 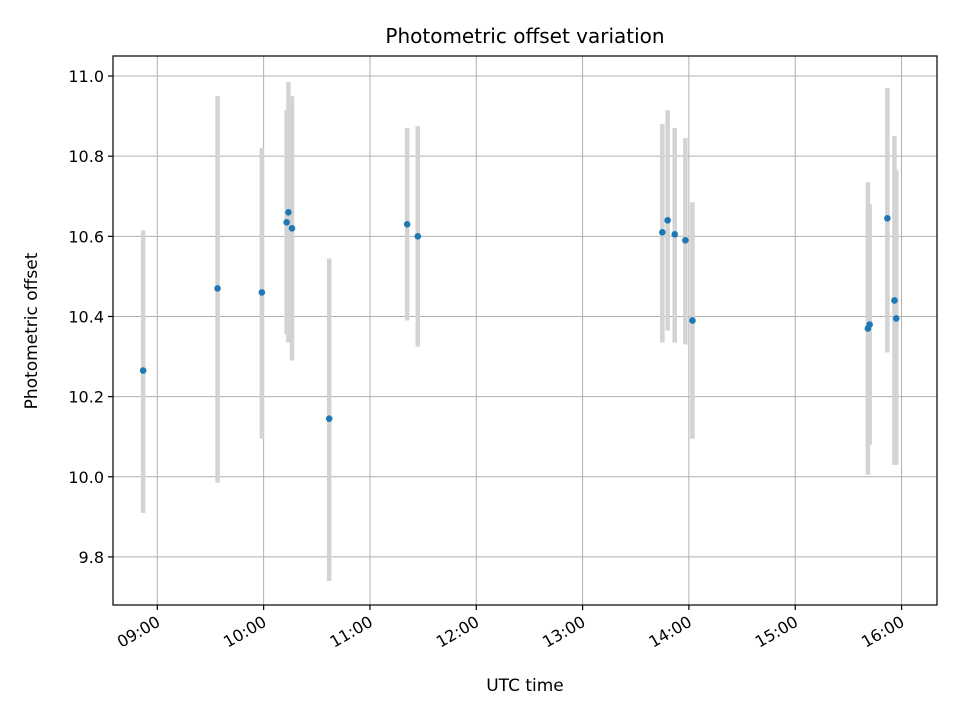 I want to click on y-tick-label: 10.0, so click(x=86, y=477).